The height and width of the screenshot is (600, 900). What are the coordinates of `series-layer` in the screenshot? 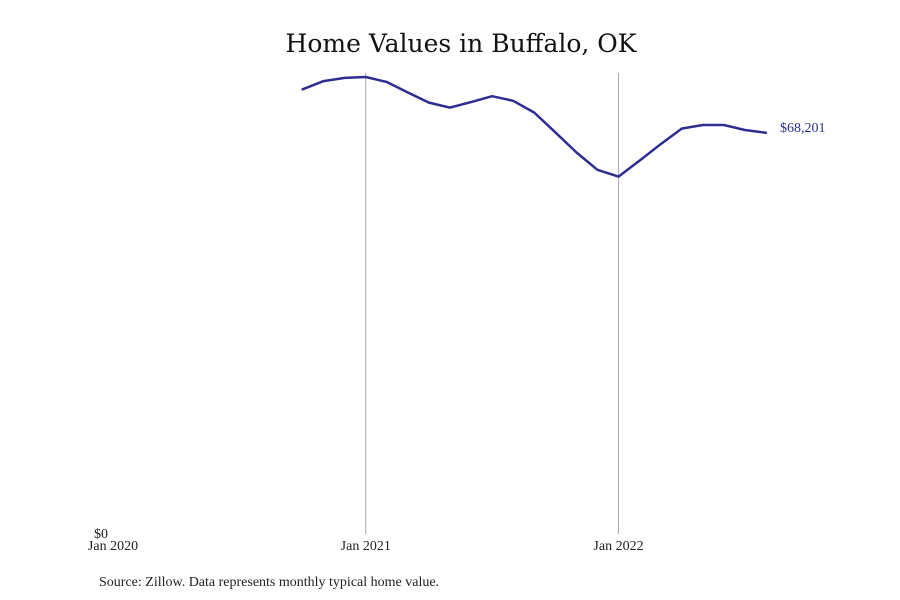 It's located at (534, 126).